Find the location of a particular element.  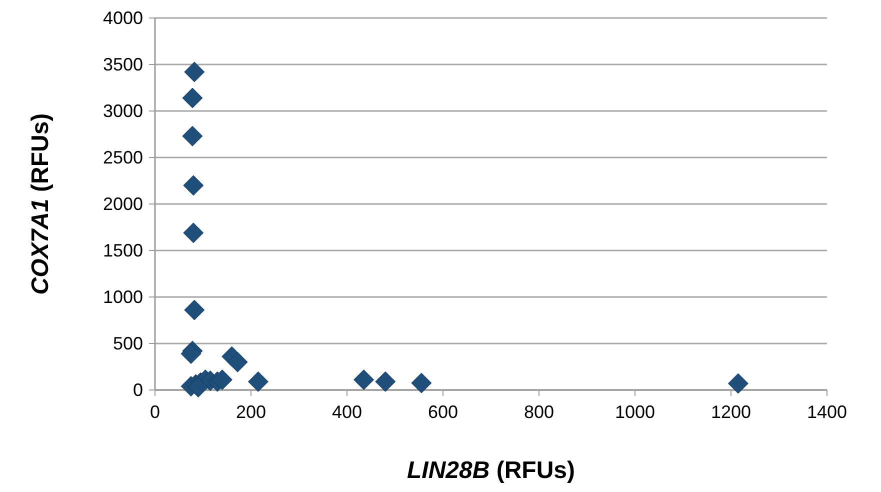

y-tick-label: 1500 is located at coordinates (122, 250).